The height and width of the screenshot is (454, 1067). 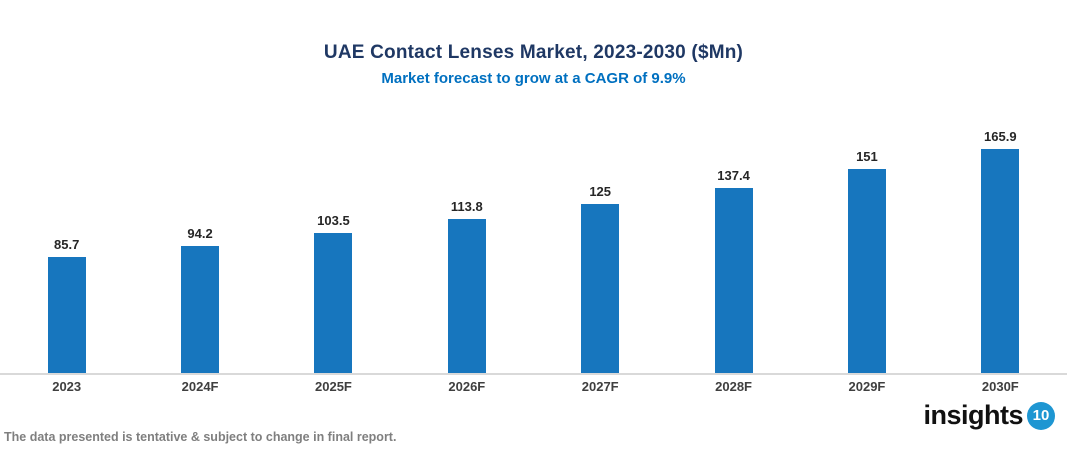 I want to click on bar-column: 103.5, so click(x=333, y=293).